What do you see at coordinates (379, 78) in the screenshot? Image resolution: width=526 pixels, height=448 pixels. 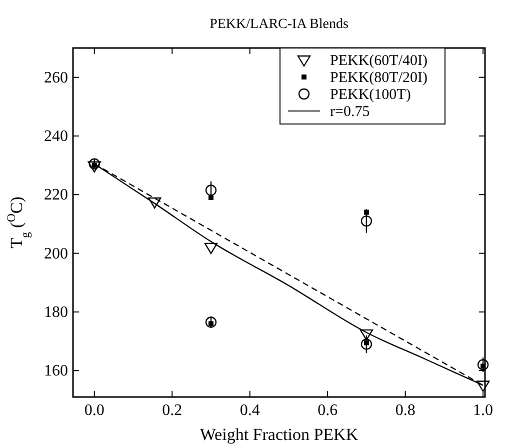 I see `legend-label: PEKK(80T/20I)` at bounding box center [379, 78].